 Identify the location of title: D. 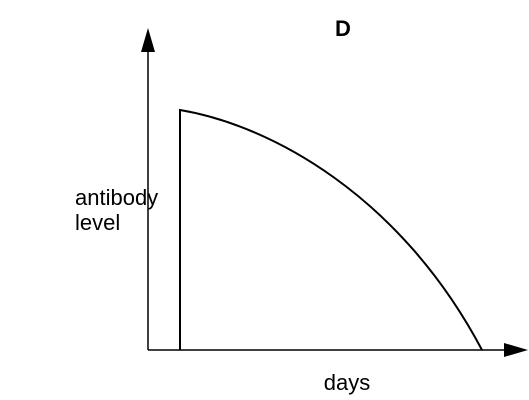
(343, 28).